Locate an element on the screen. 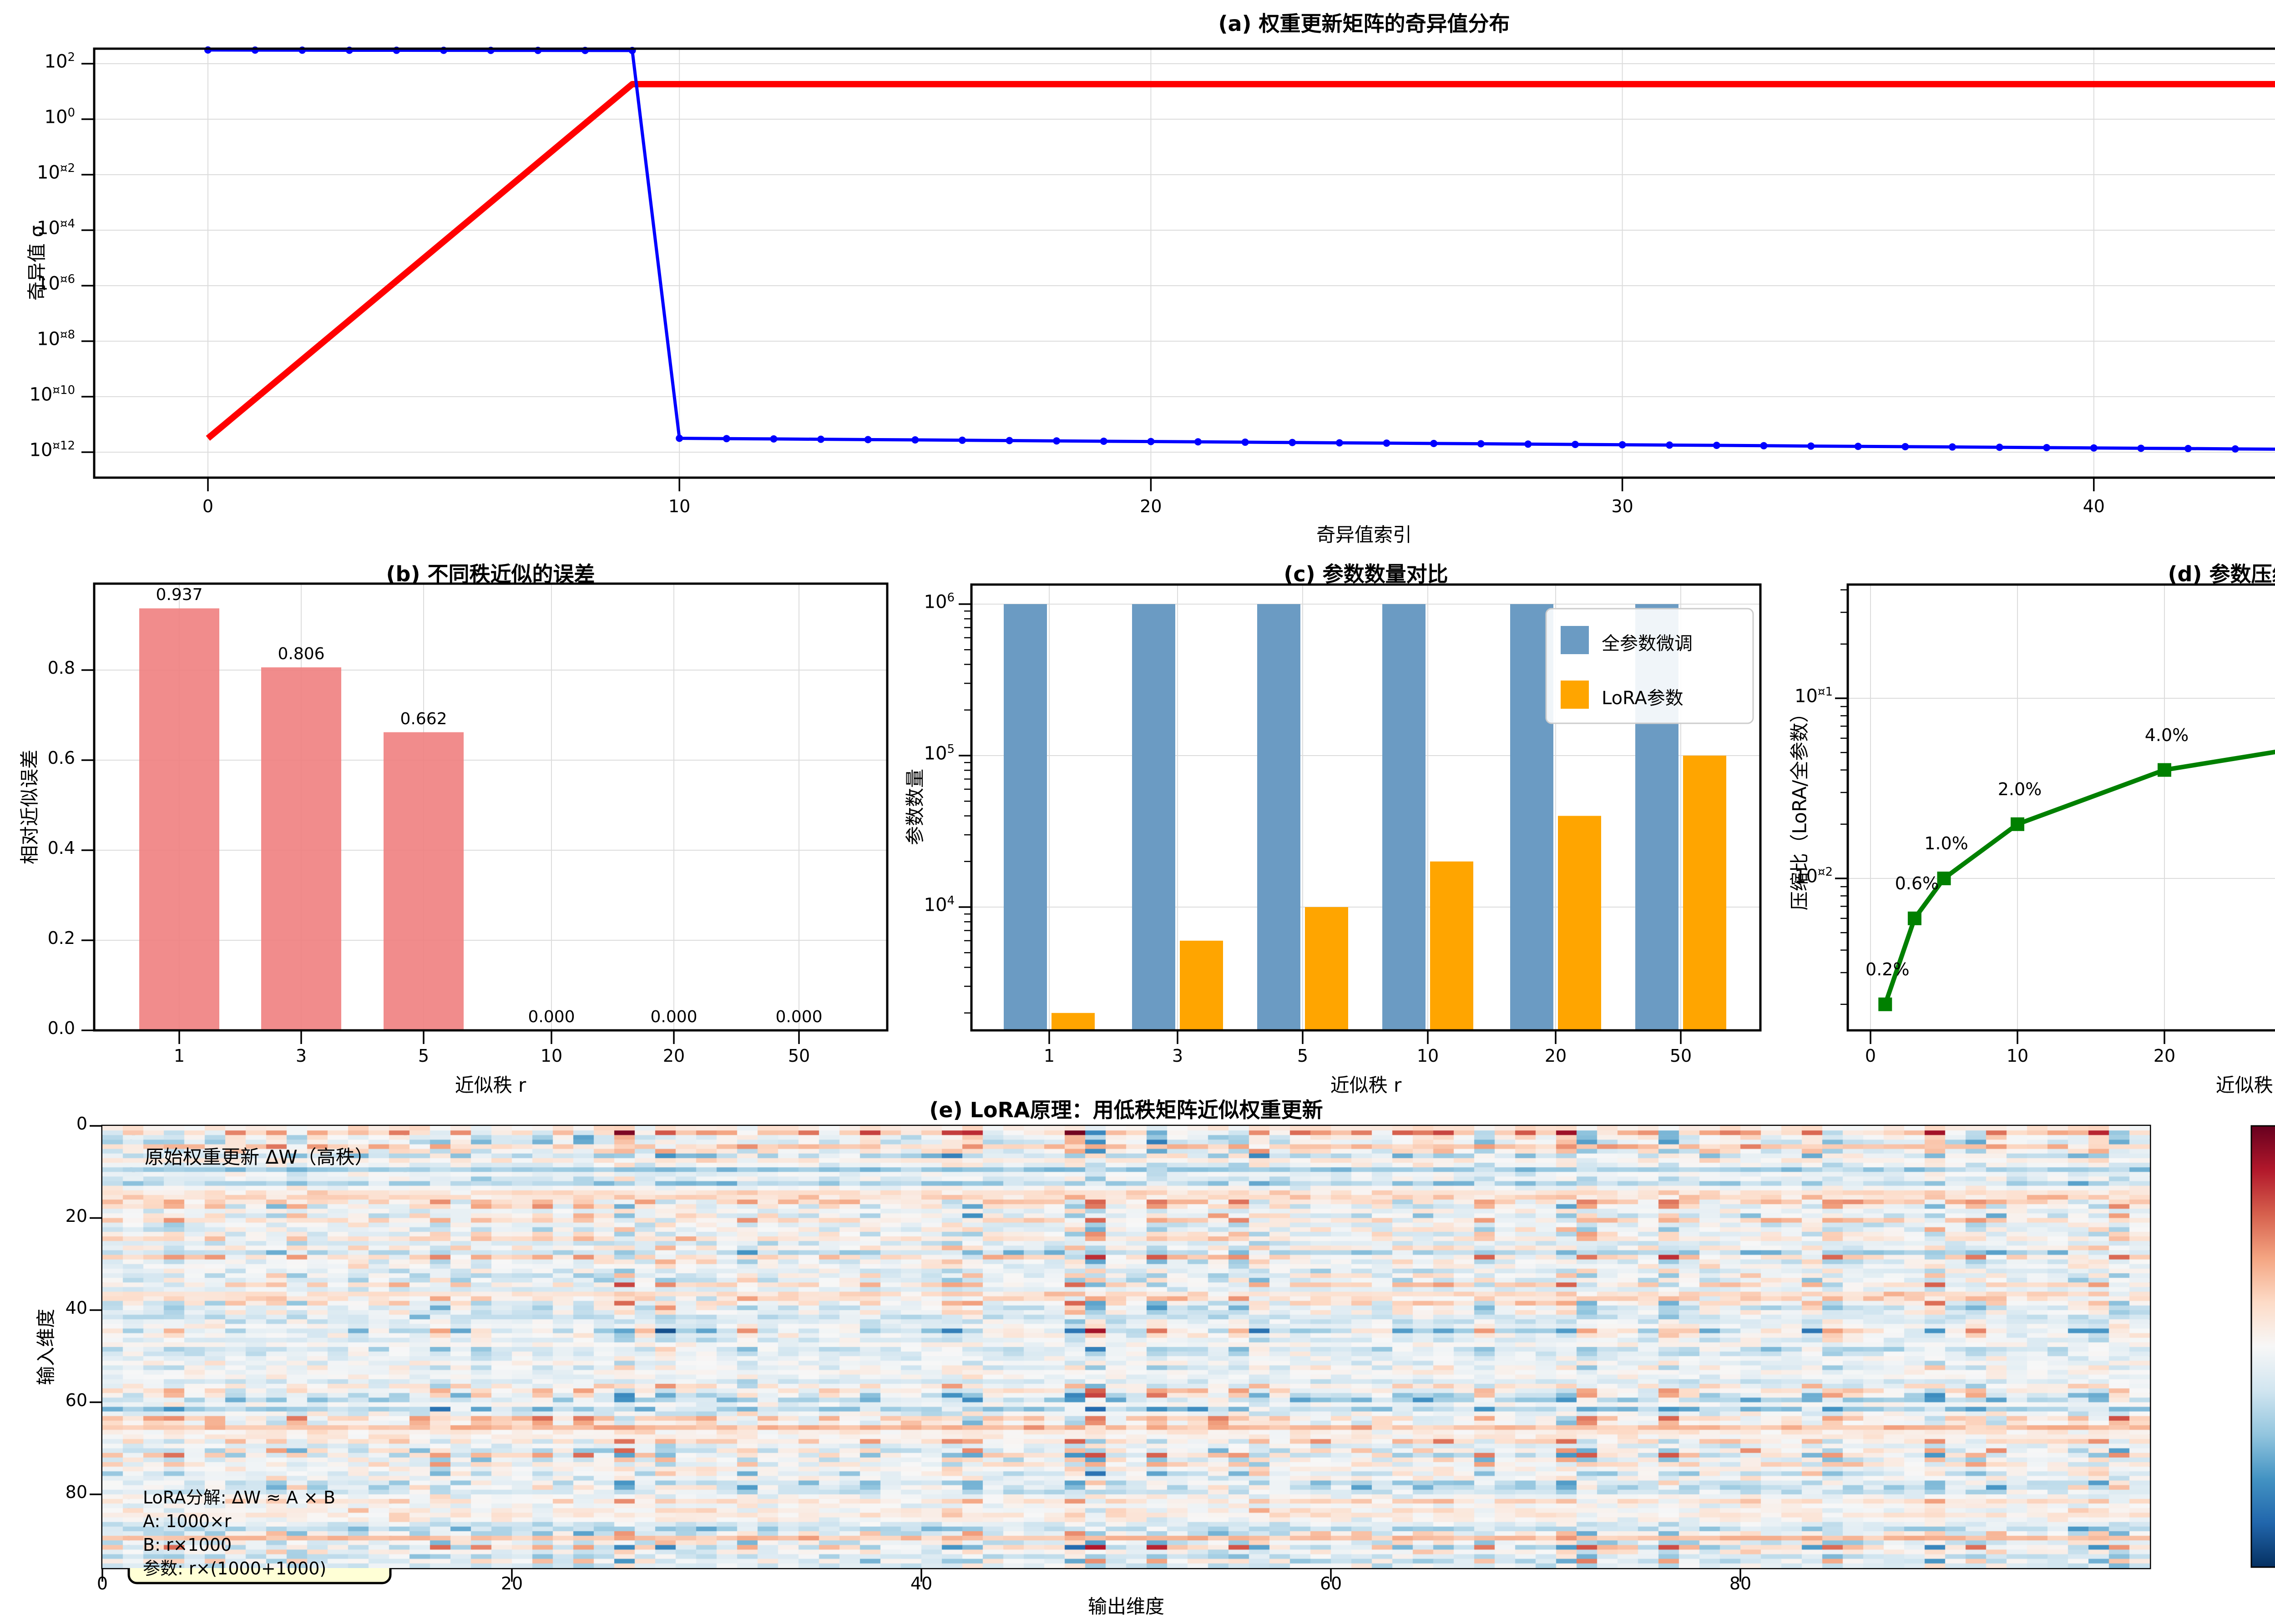 This screenshot has width=2275, height=1624. legend-c-lora-params: LoRA参数 is located at coordinates (1643, 698).